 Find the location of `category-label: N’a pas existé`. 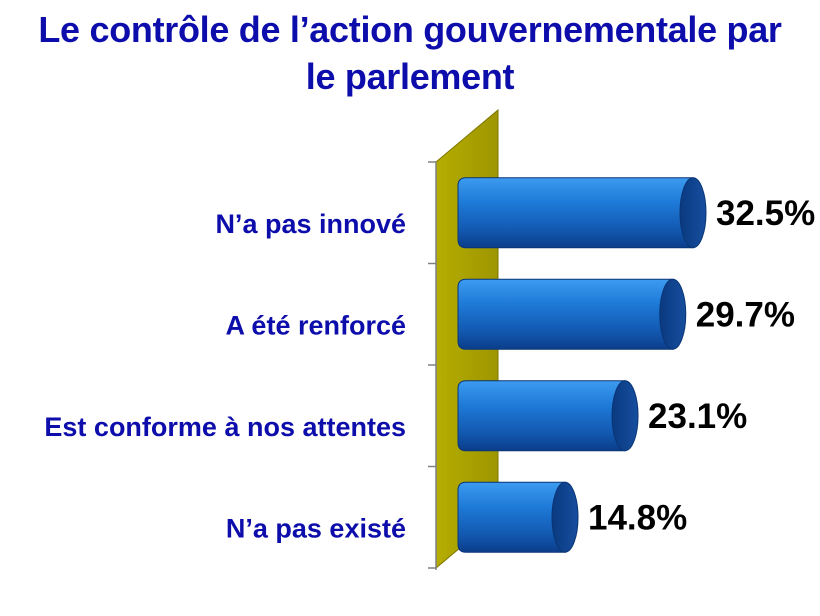

category-label: N’a pas existé is located at coordinates (316, 528).